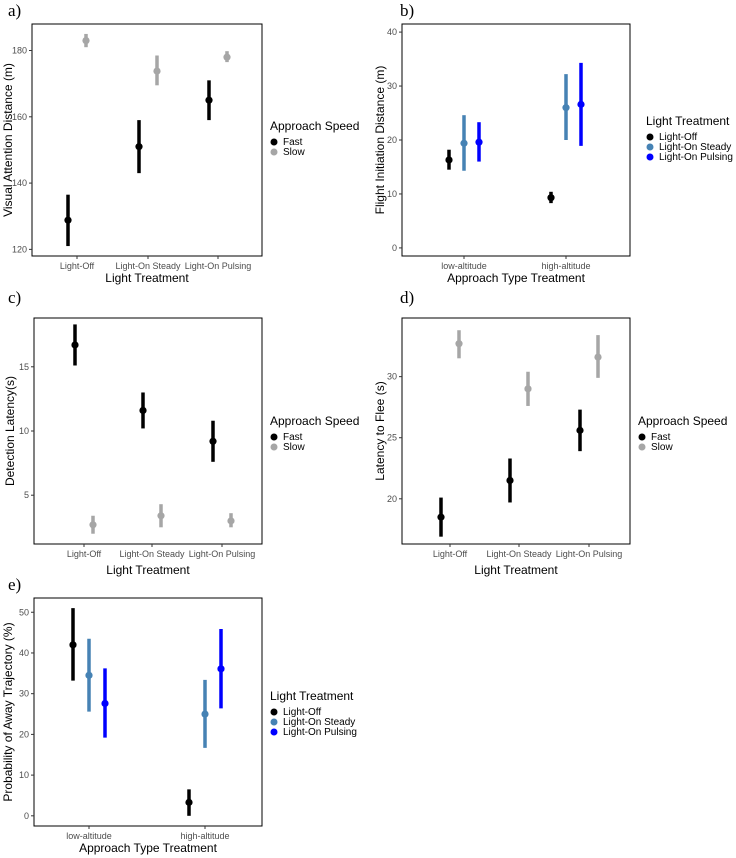 The width and height of the screenshot is (736, 858). What do you see at coordinates (19, 51) in the screenshot?
I see `y-tick-label: 180` at bounding box center [19, 51].